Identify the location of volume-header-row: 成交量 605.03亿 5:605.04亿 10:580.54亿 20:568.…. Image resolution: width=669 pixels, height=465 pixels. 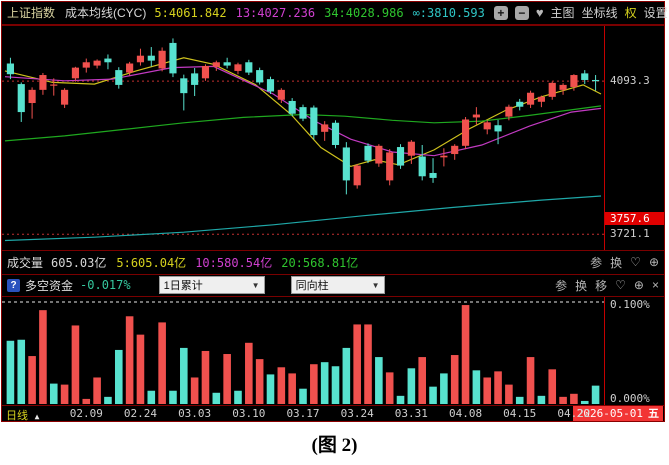
(333, 263).